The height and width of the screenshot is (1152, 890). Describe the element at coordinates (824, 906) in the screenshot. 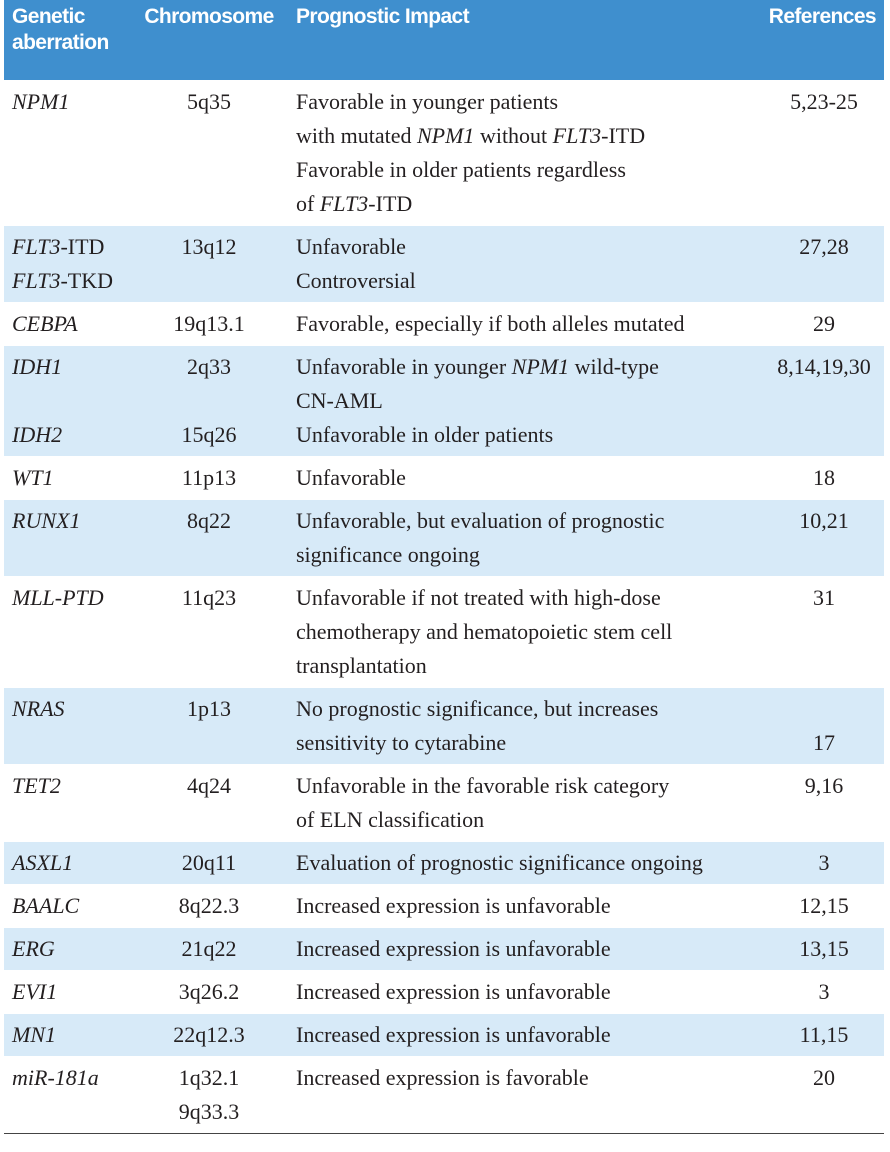

I see `table-cell: 12,15` at that location.